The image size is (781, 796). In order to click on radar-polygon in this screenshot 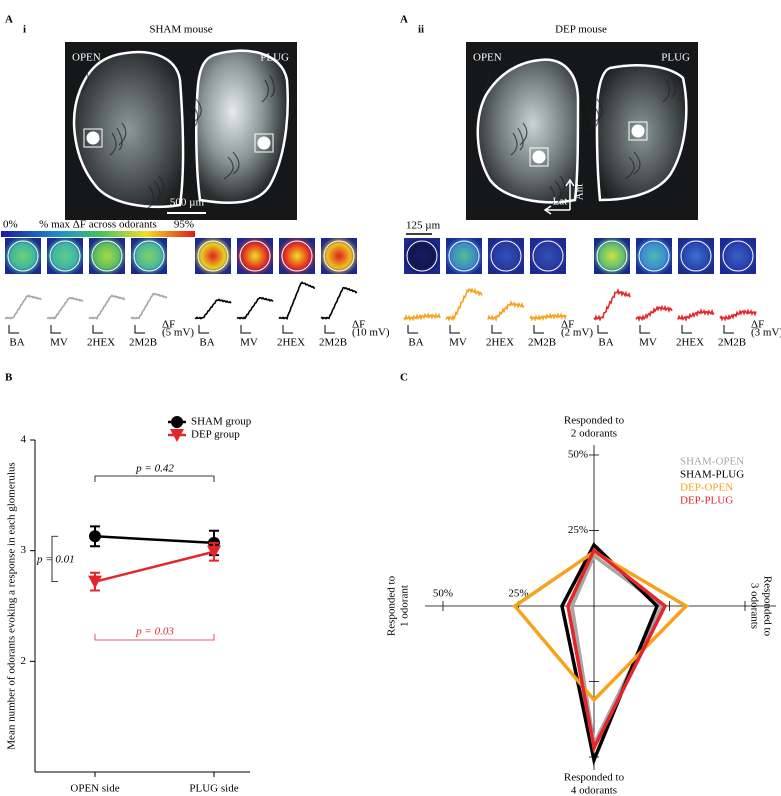, I will do `click(610, 654)`.